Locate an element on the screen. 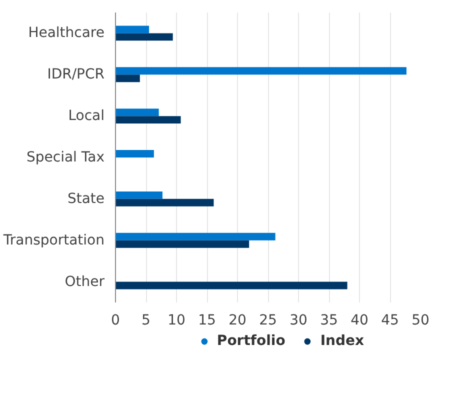 This screenshot has width=457, height=406. x-tick-label: 15 is located at coordinates (207, 320).